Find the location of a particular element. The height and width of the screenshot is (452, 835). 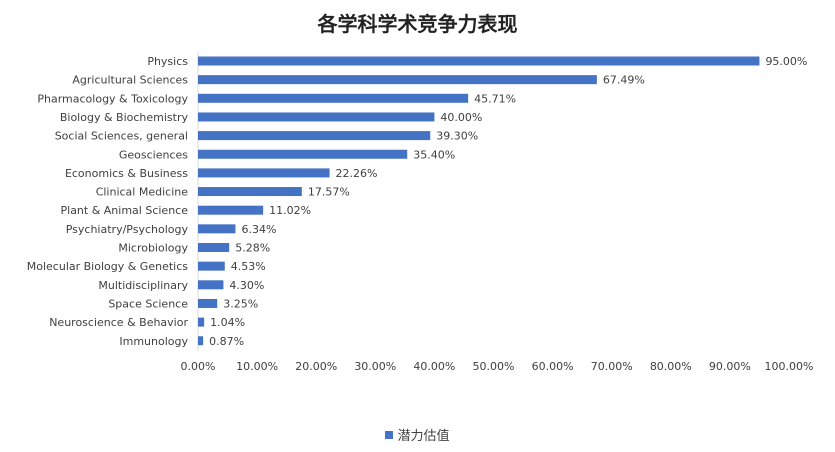

legend-swatch is located at coordinates (389, 434).